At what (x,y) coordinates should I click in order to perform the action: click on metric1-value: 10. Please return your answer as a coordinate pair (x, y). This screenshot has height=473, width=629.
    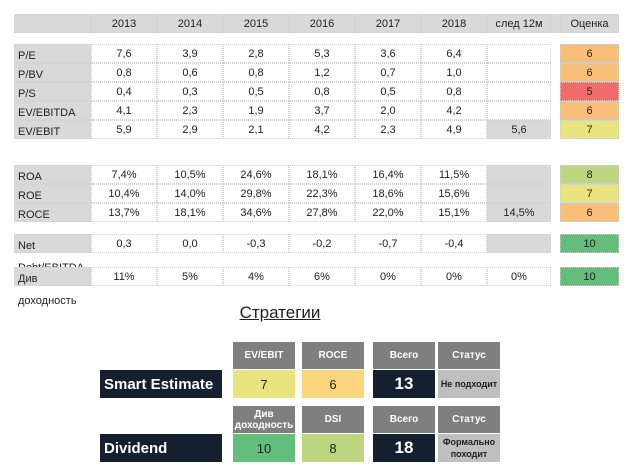
    Looking at the image, I should click on (264, 448).